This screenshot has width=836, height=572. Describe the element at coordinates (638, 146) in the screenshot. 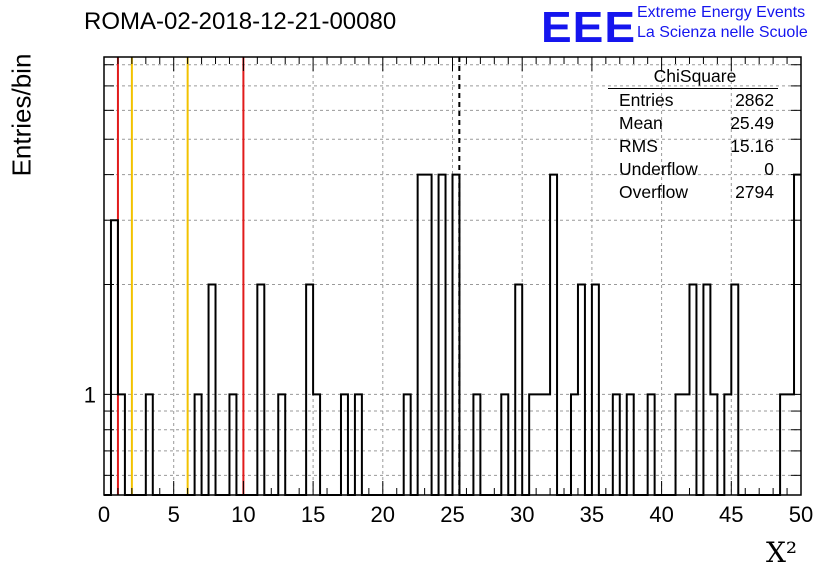

I see `stats-label: RMS` at that location.